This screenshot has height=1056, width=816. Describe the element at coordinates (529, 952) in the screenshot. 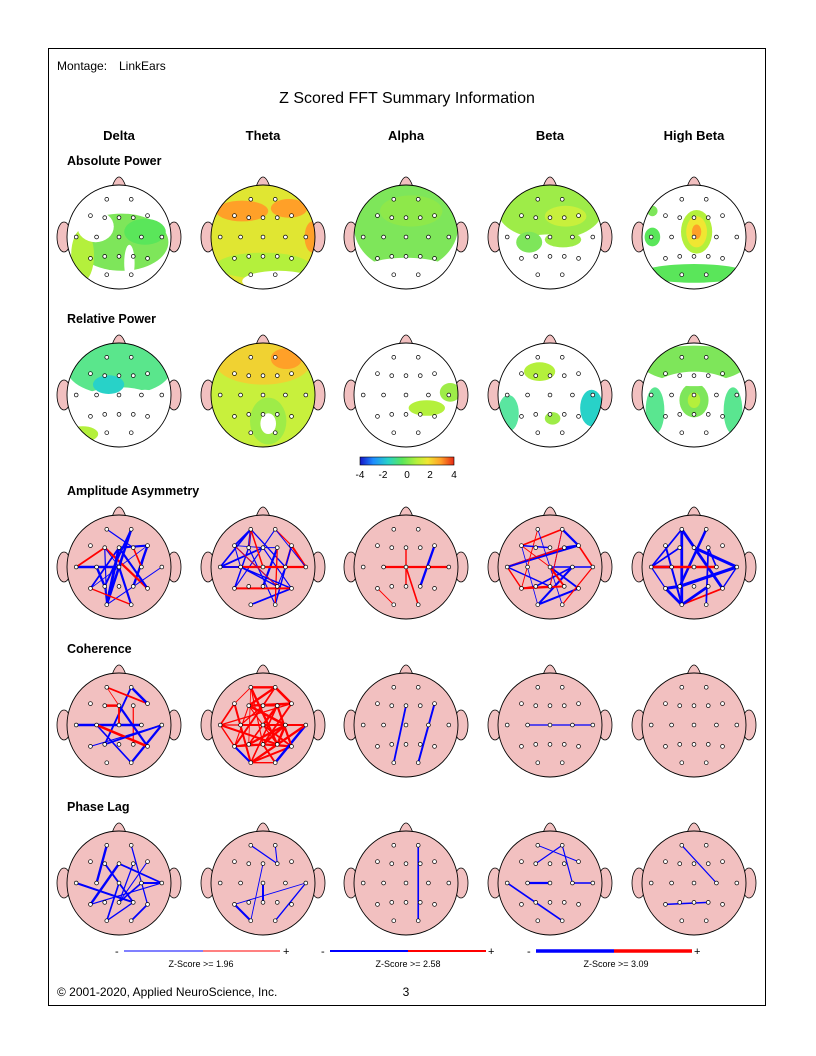

I see `legend-minus: -` at that location.